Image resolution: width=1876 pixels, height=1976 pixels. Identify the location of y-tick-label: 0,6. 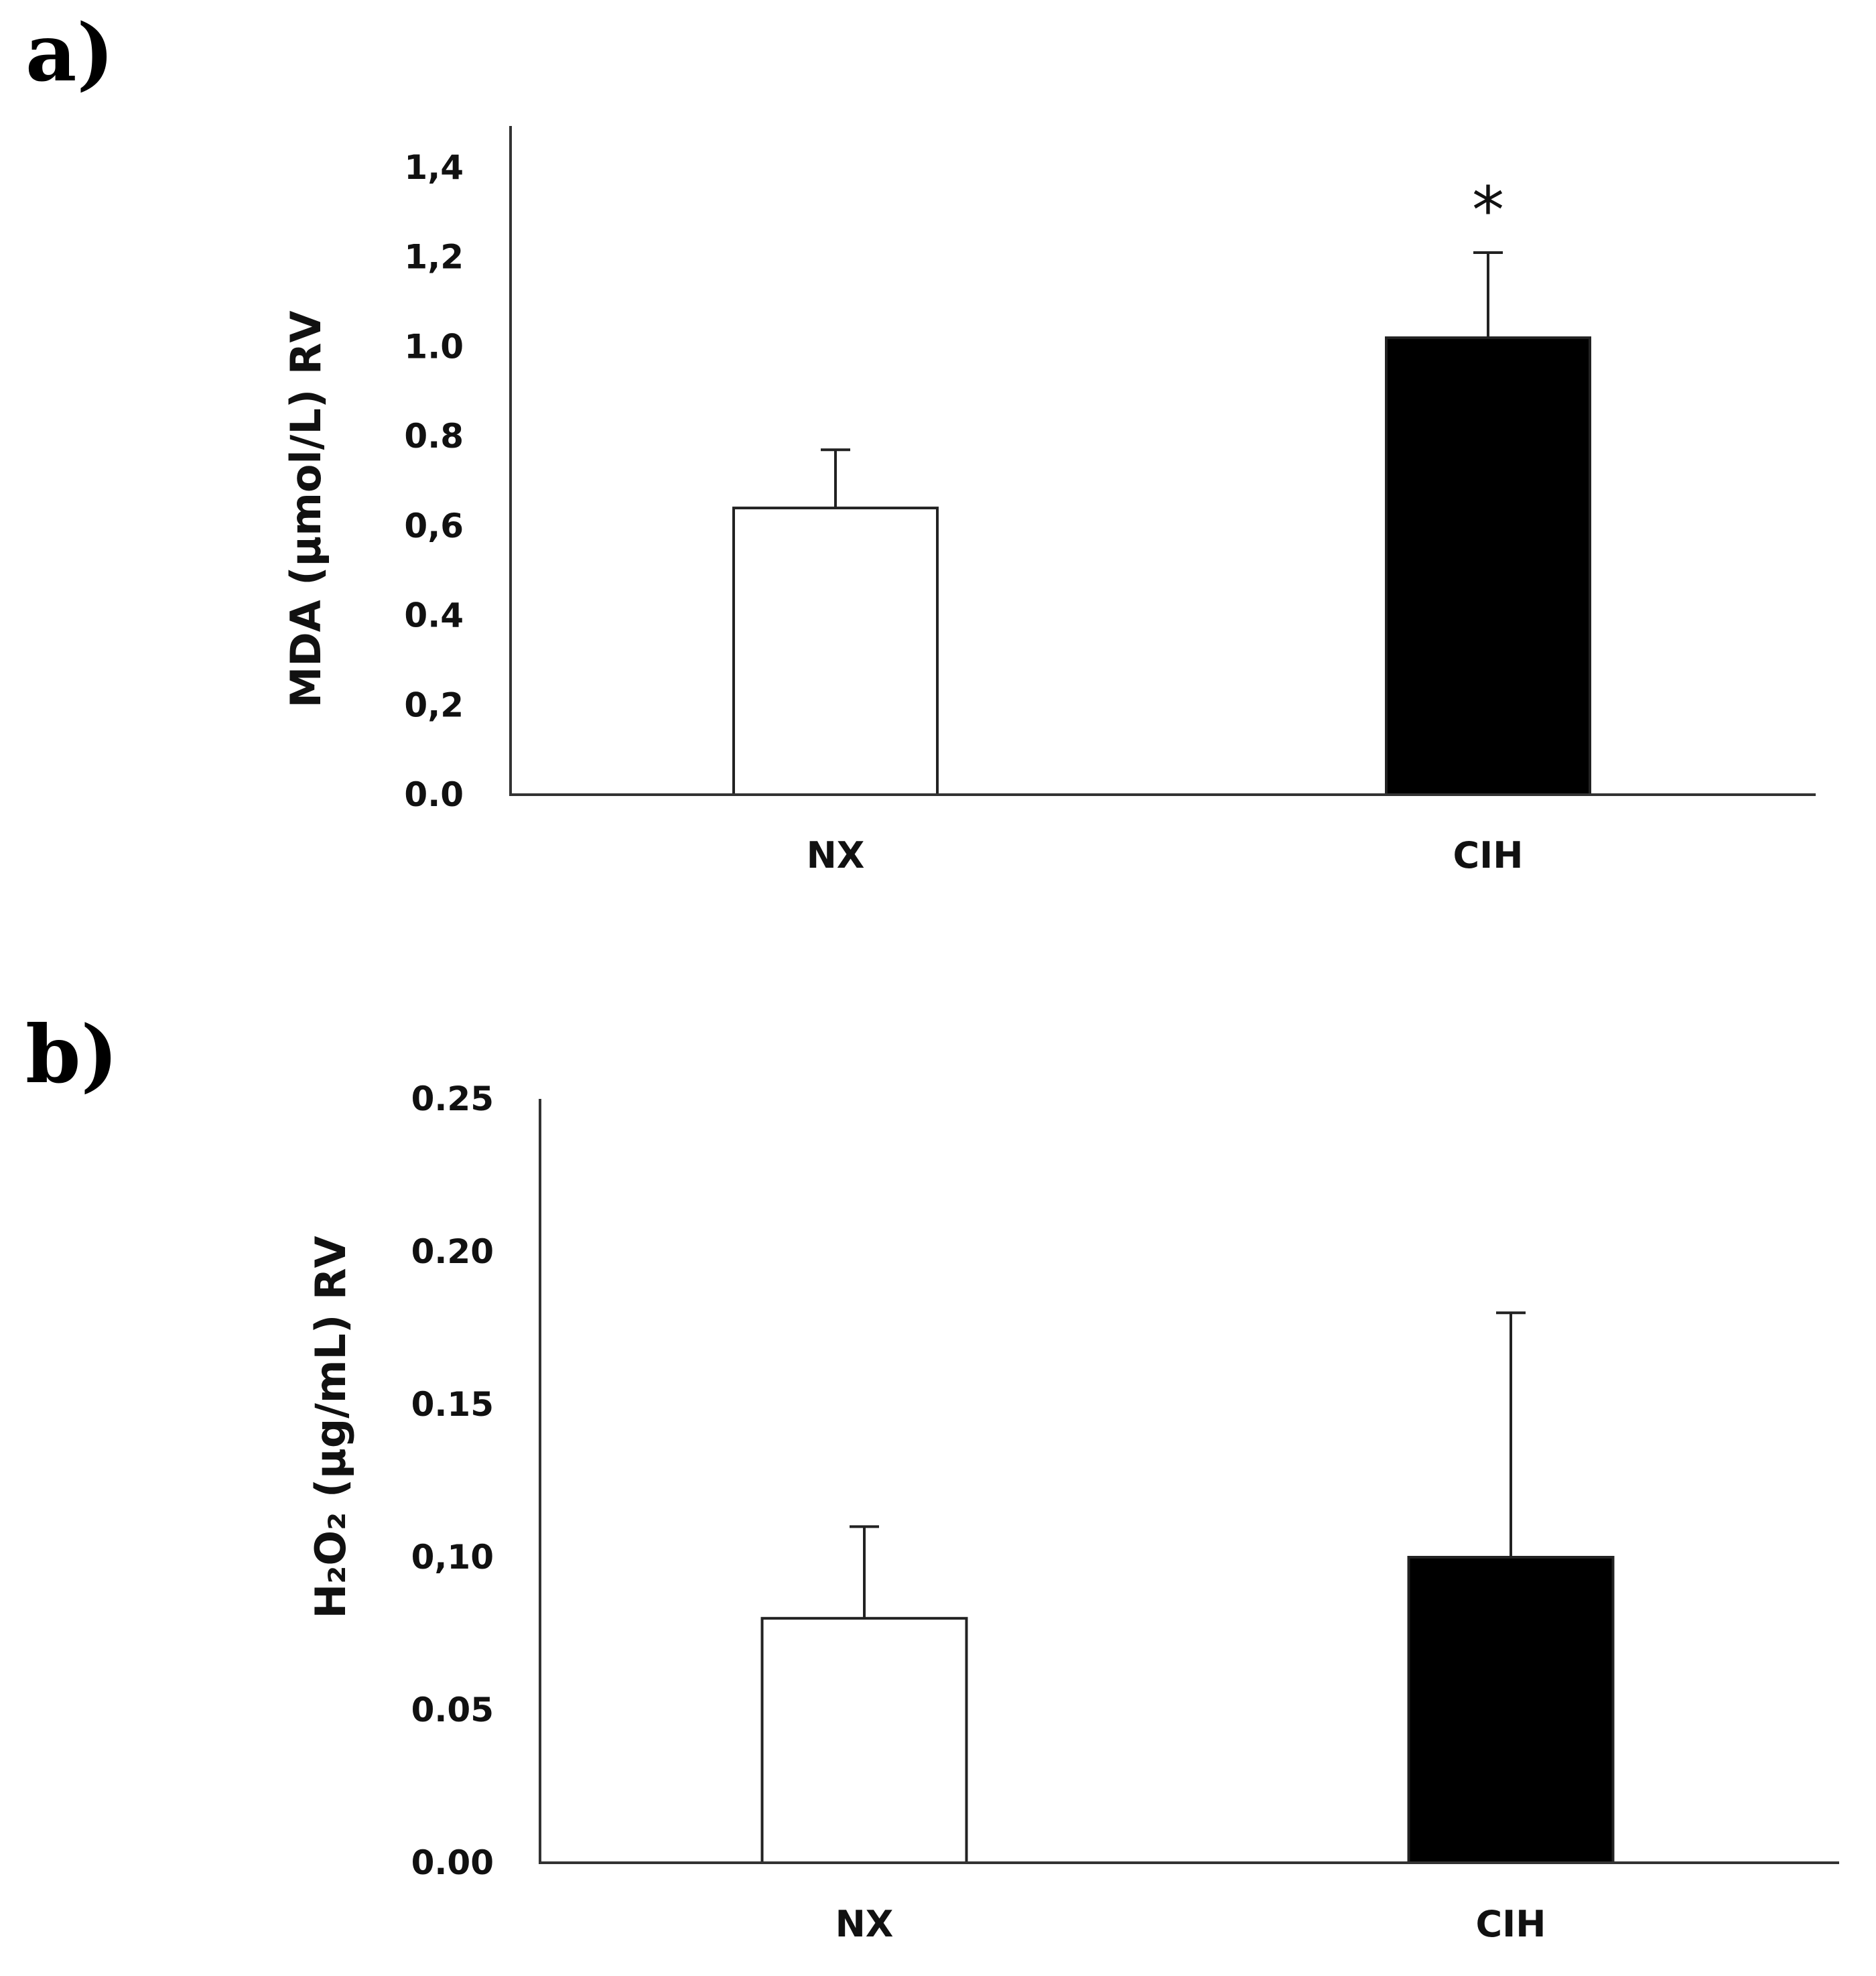
(434, 526).